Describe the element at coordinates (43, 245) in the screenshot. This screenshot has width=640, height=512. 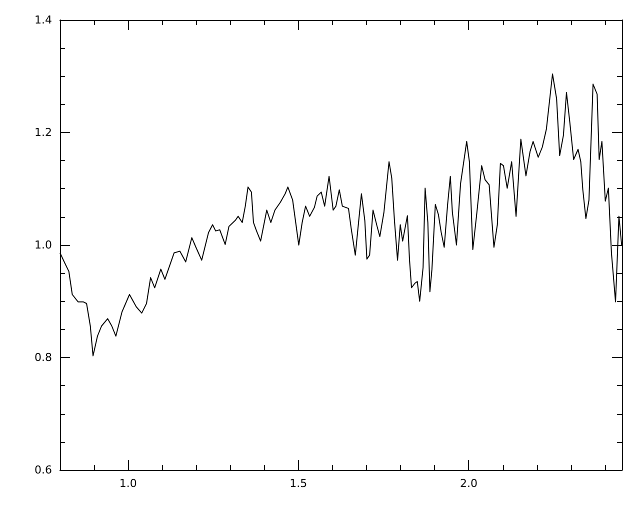
I see `y-tick-label: 1.0` at that location.